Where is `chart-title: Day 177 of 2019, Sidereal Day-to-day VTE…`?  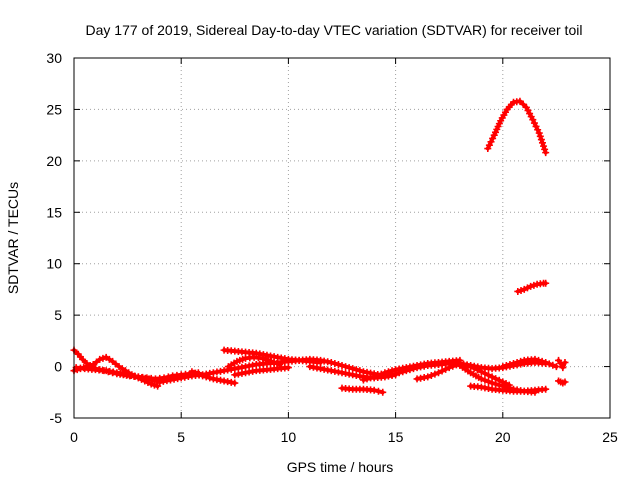
chart-title: Day 177 of 2019, Sidereal Day-to-day VTE… is located at coordinates (334, 30).